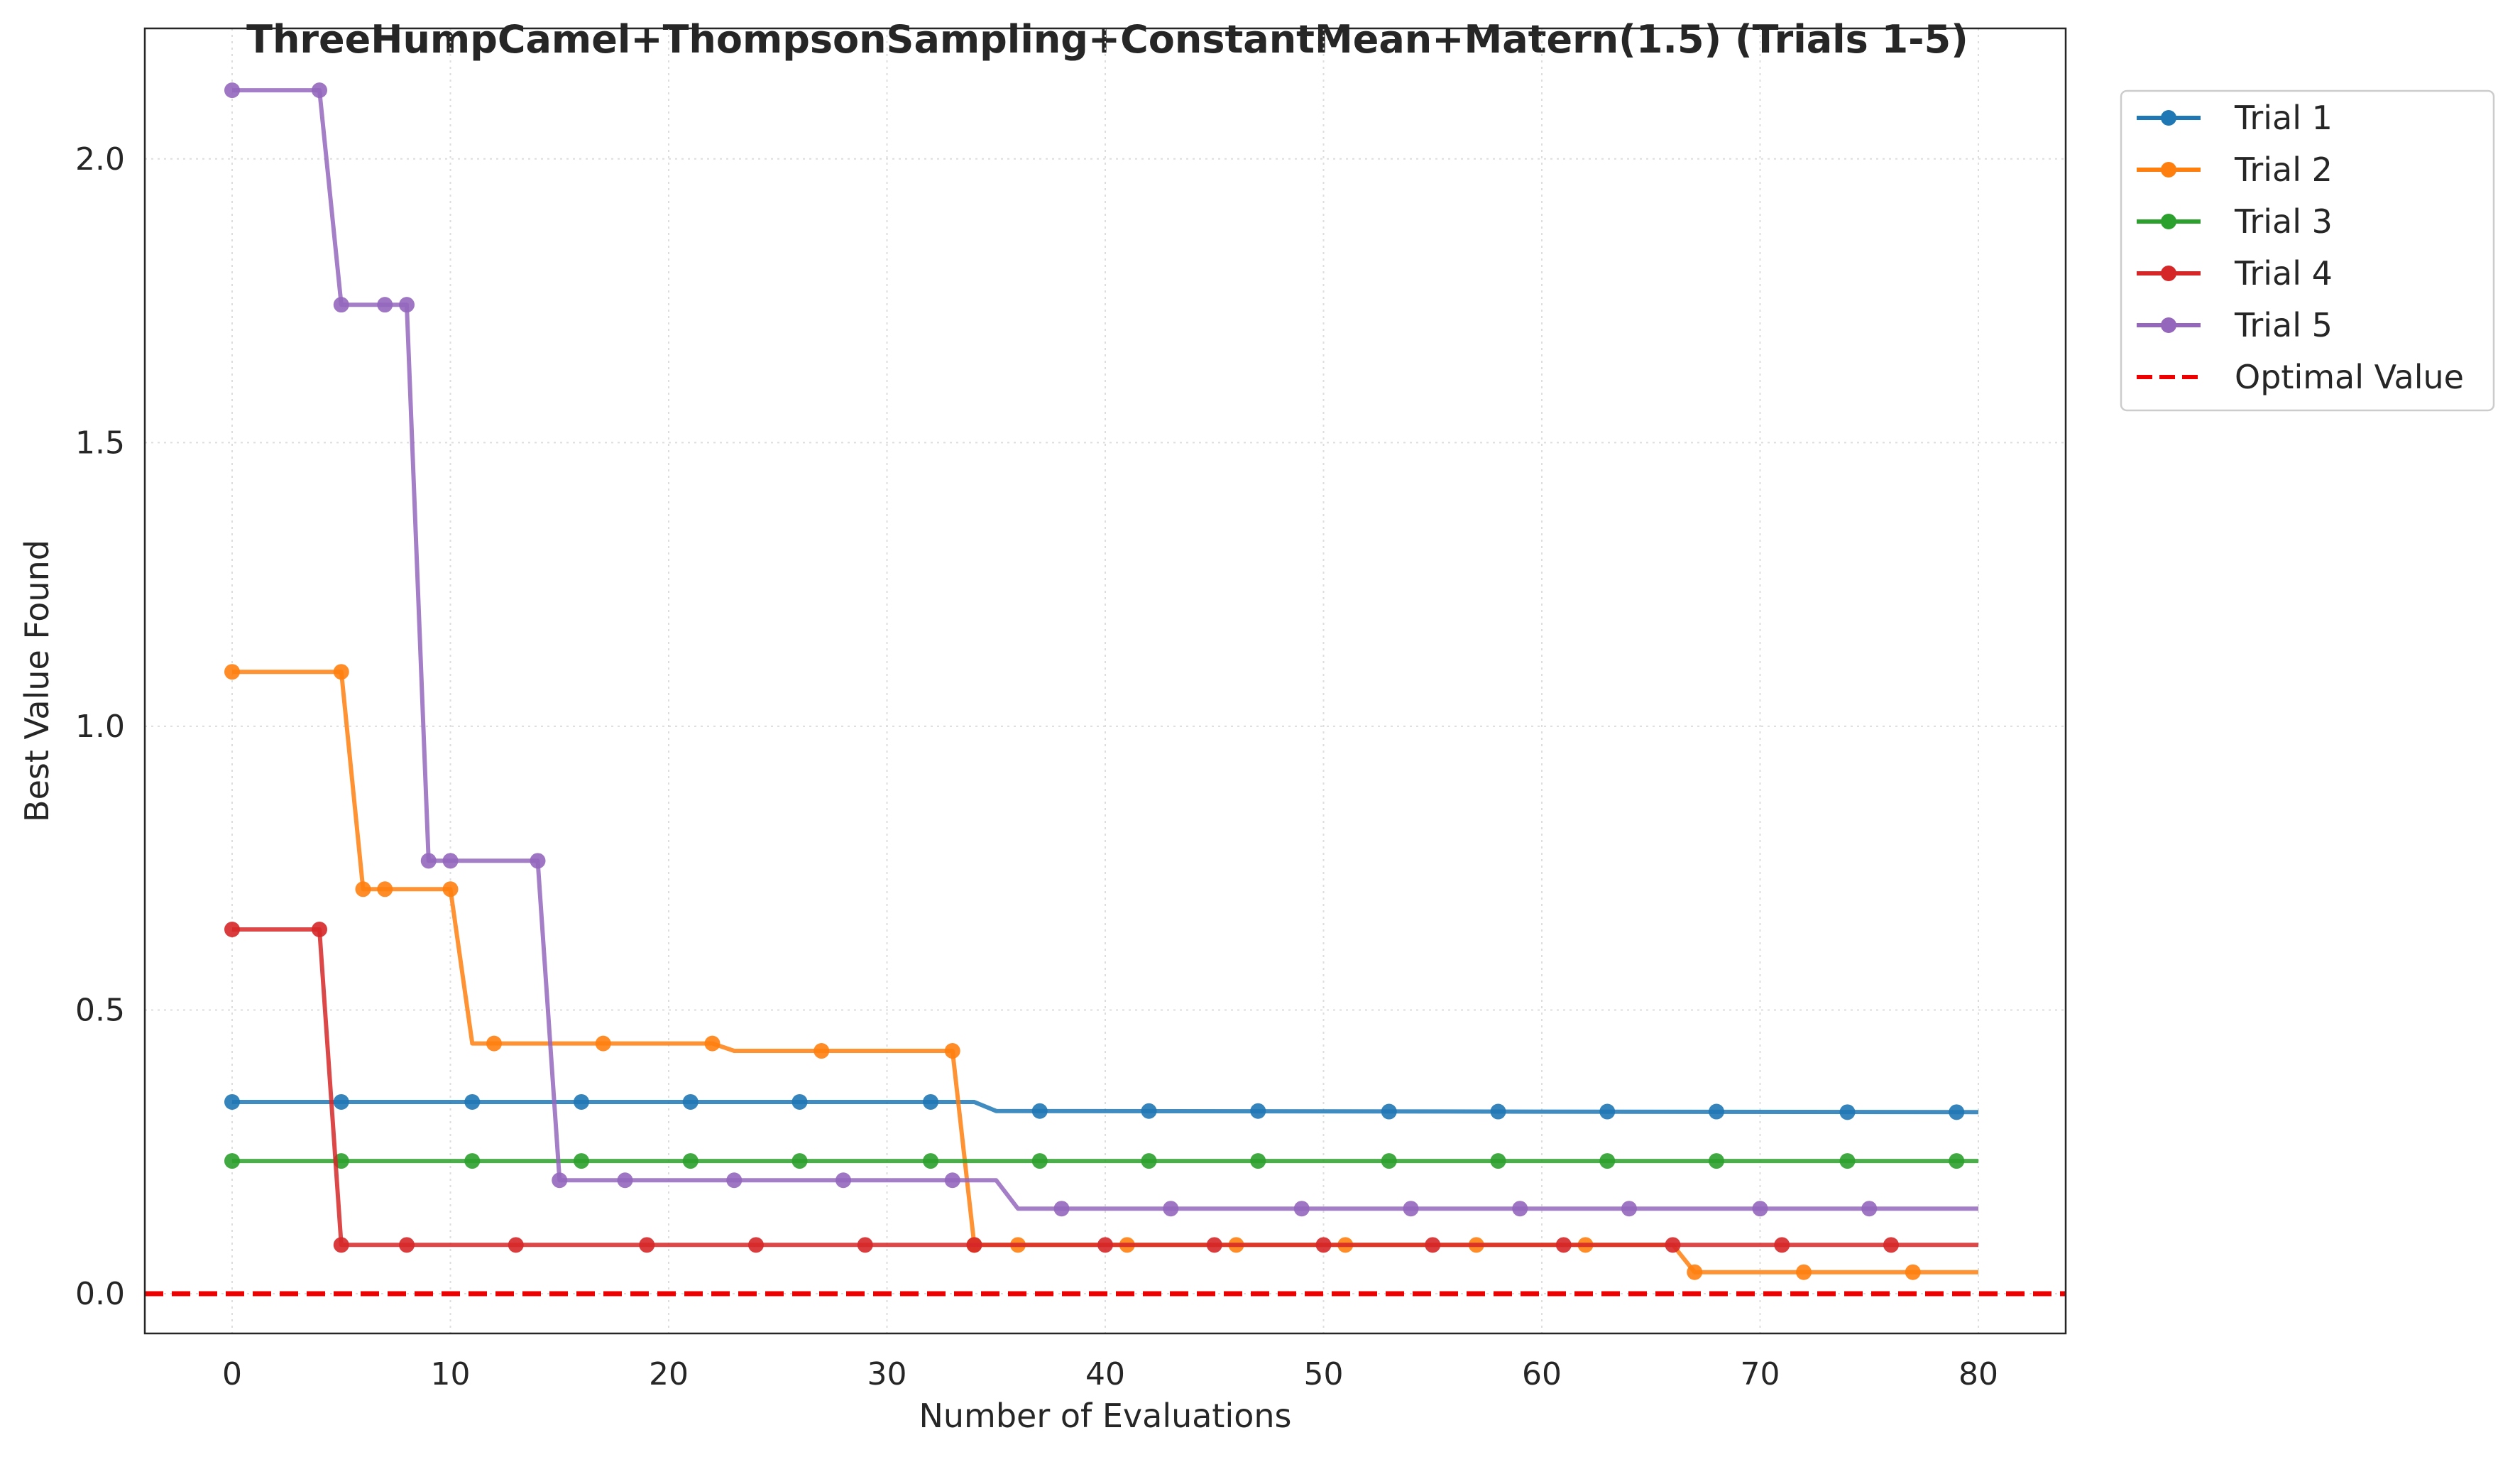 The width and height of the screenshot is (2520, 1457). I want to click on legend-box, so click(2308, 250).